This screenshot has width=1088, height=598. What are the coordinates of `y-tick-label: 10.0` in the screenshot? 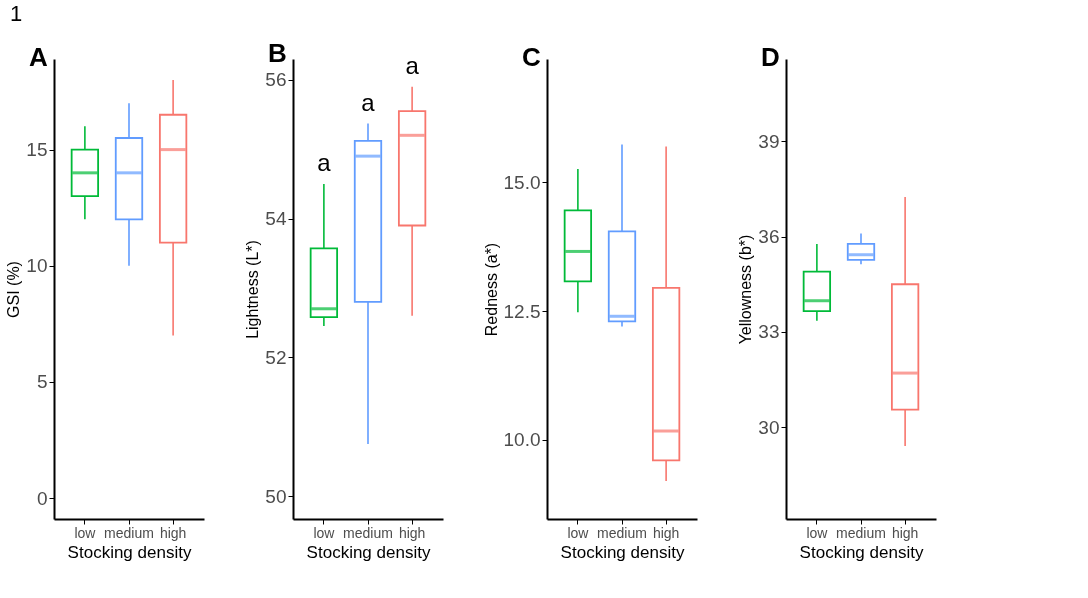 It's located at (522, 440).